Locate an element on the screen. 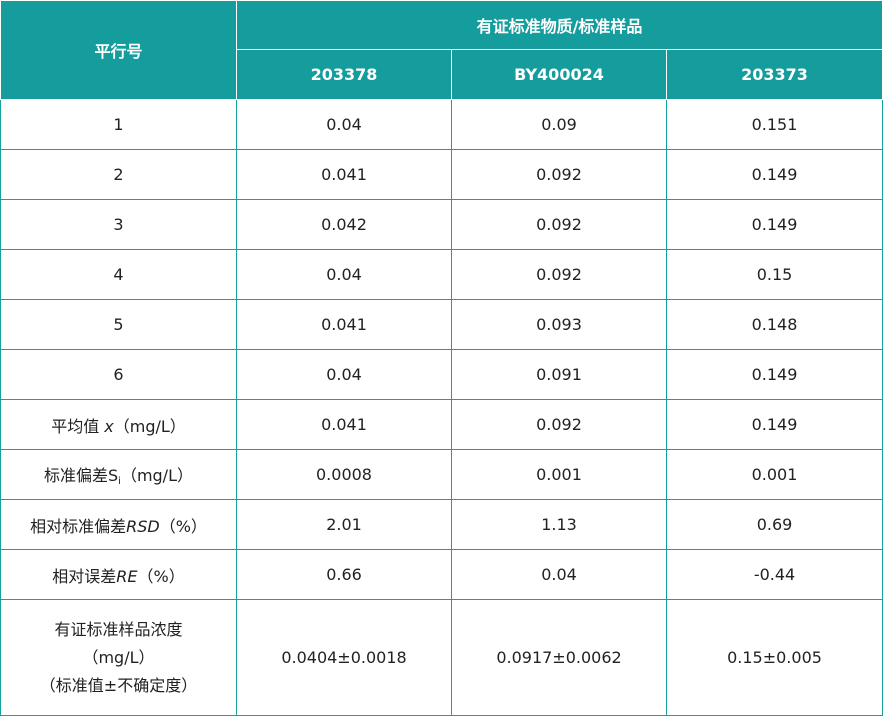 The image size is (883, 718). table-cell: 0.151 is located at coordinates (774, 124).